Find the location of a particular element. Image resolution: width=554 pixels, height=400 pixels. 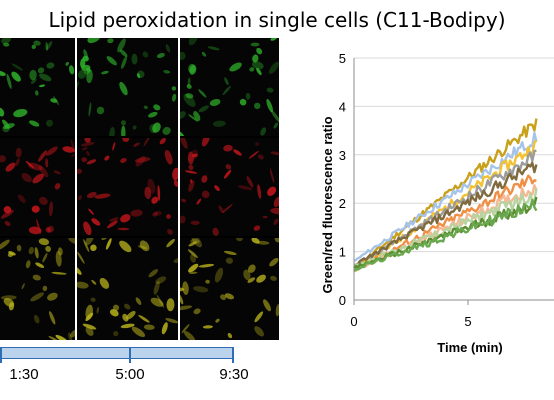

y-axis-label: Green/red fluorescence ratio is located at coordinates (327, 204).